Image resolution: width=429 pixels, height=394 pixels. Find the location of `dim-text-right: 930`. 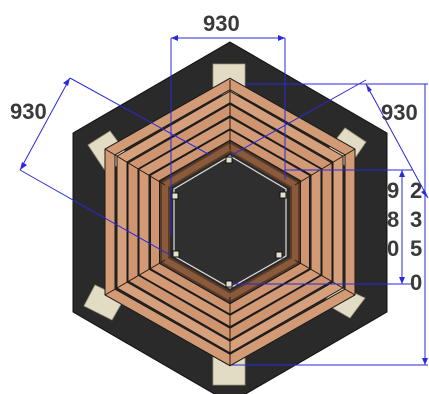

dim-text-right: 930 is located at coordinates (399, 112).